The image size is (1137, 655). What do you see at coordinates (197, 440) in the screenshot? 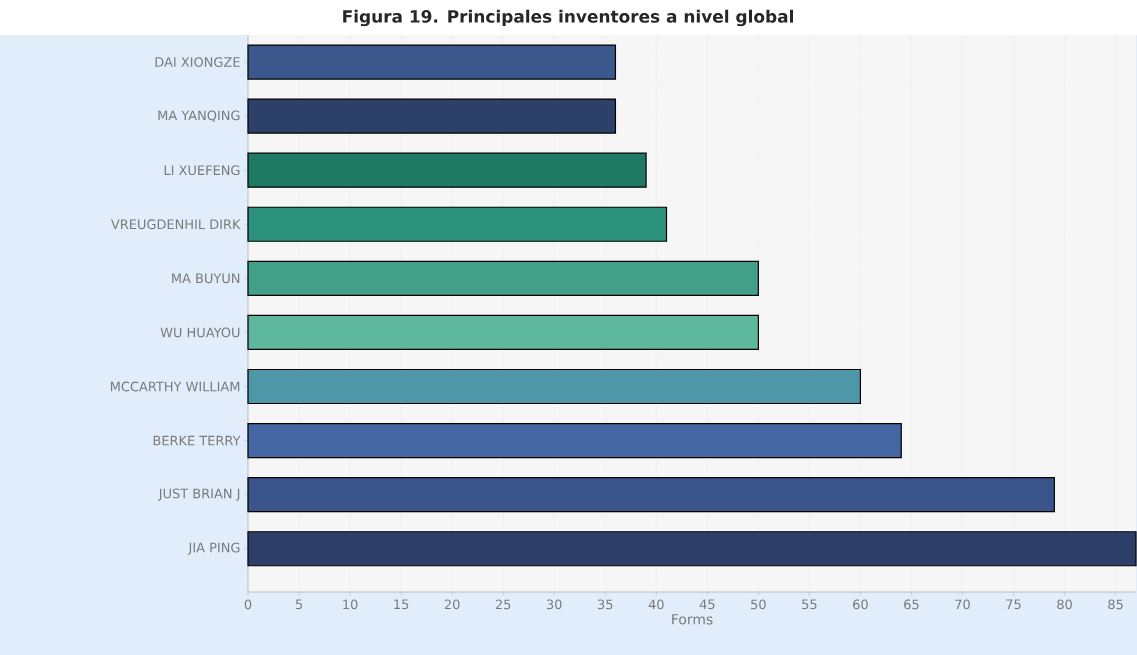
I see `y-tick-label: BERKE TERRY` at bounding box center [197, 440].